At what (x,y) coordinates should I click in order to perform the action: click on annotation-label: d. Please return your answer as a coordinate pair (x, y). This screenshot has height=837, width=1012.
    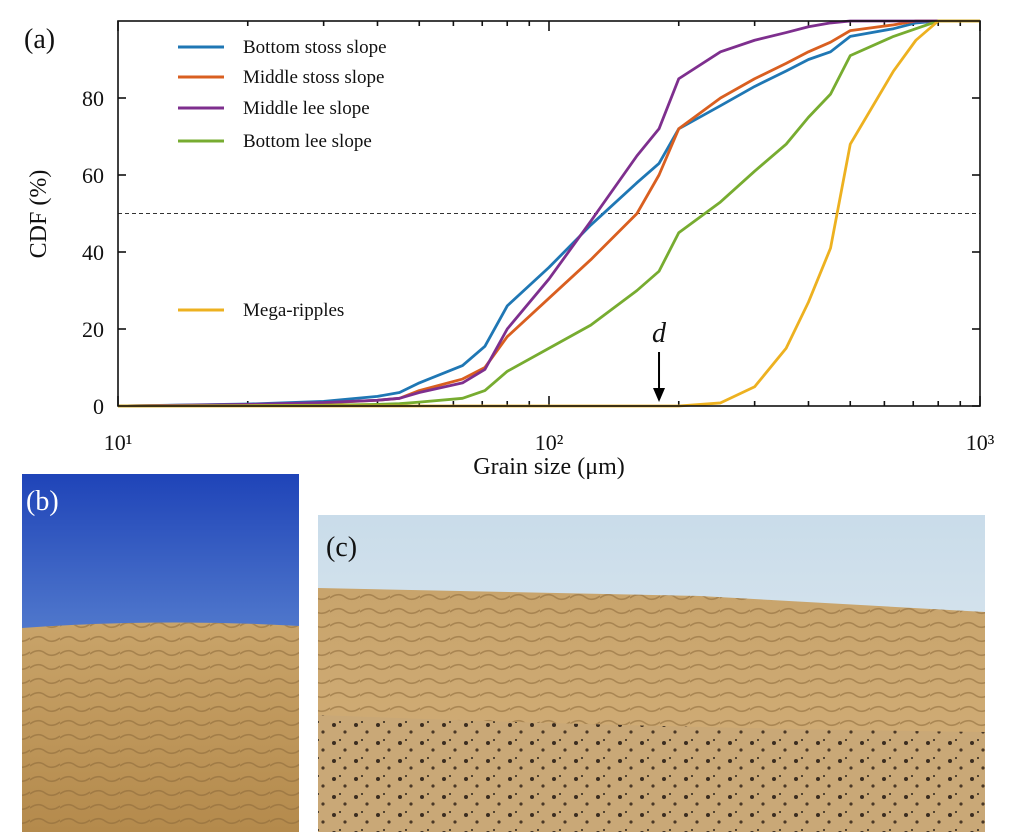
    Looking at the image, I should click on (659, 333).